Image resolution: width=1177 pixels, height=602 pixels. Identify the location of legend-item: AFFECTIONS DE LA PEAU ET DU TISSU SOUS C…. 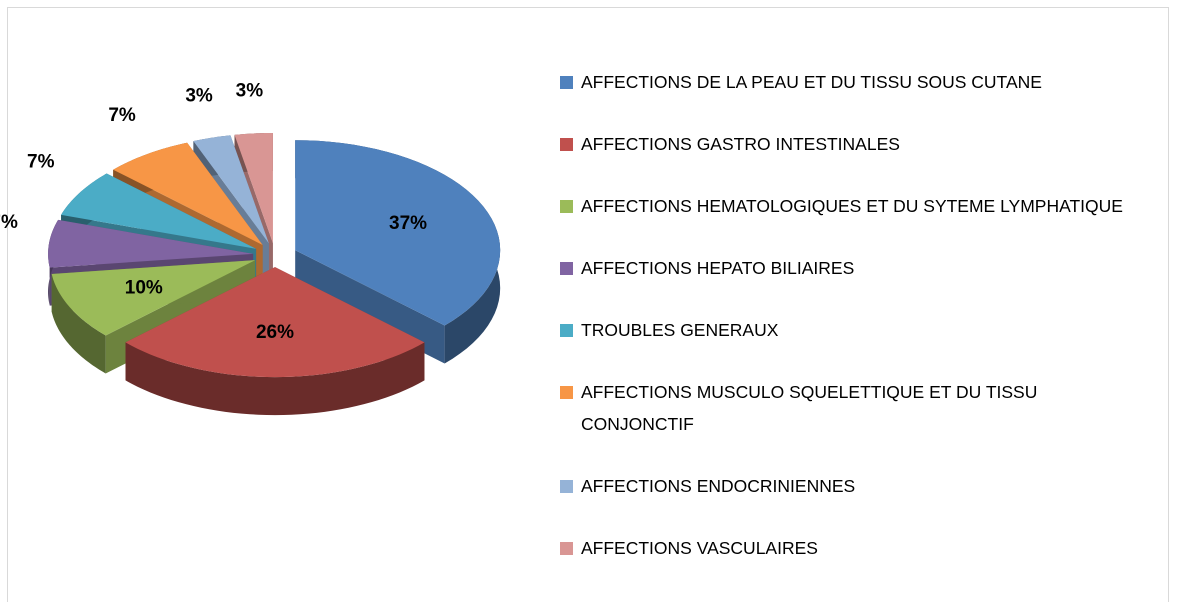
(860, 82).